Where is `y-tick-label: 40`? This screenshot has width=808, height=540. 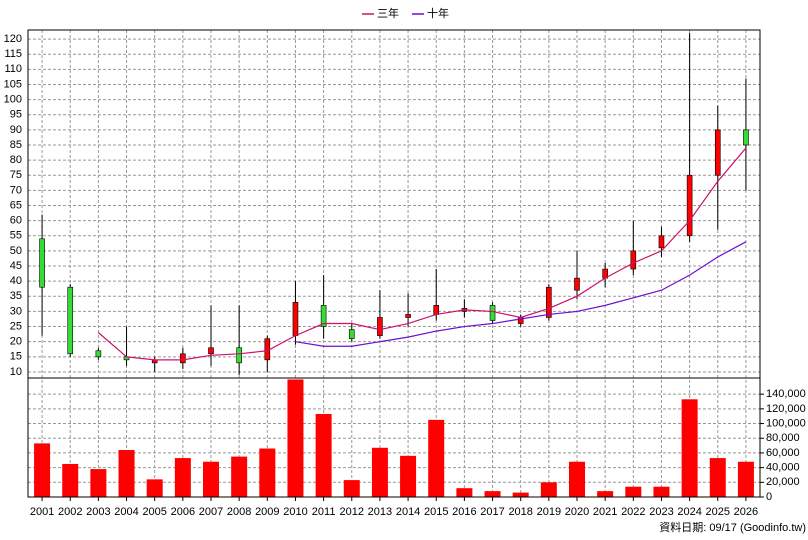 y-tick-label: 40 is located at coordinates (16, 281).